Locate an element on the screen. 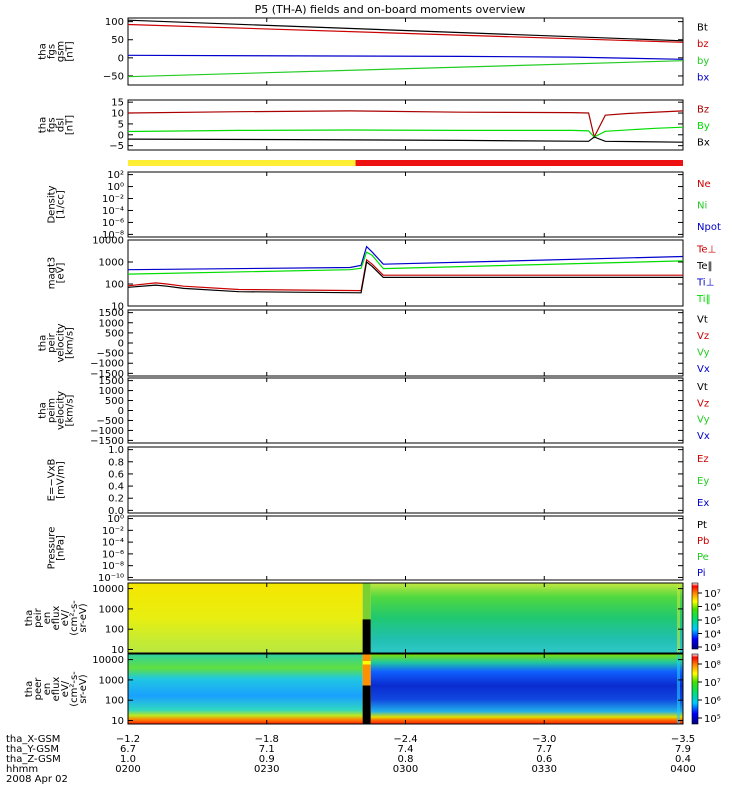 This screenshot has height=800, width=750. x-value-label: 0.4 is located at coordinates (683, 759).